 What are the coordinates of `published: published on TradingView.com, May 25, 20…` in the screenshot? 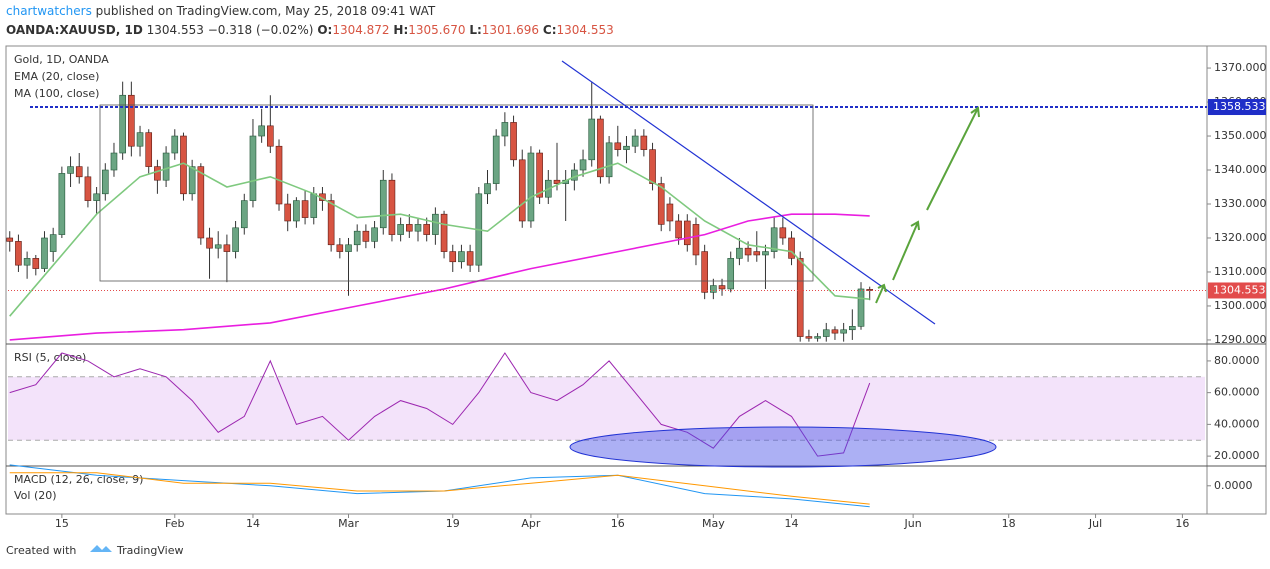 It's located at (266, 11).